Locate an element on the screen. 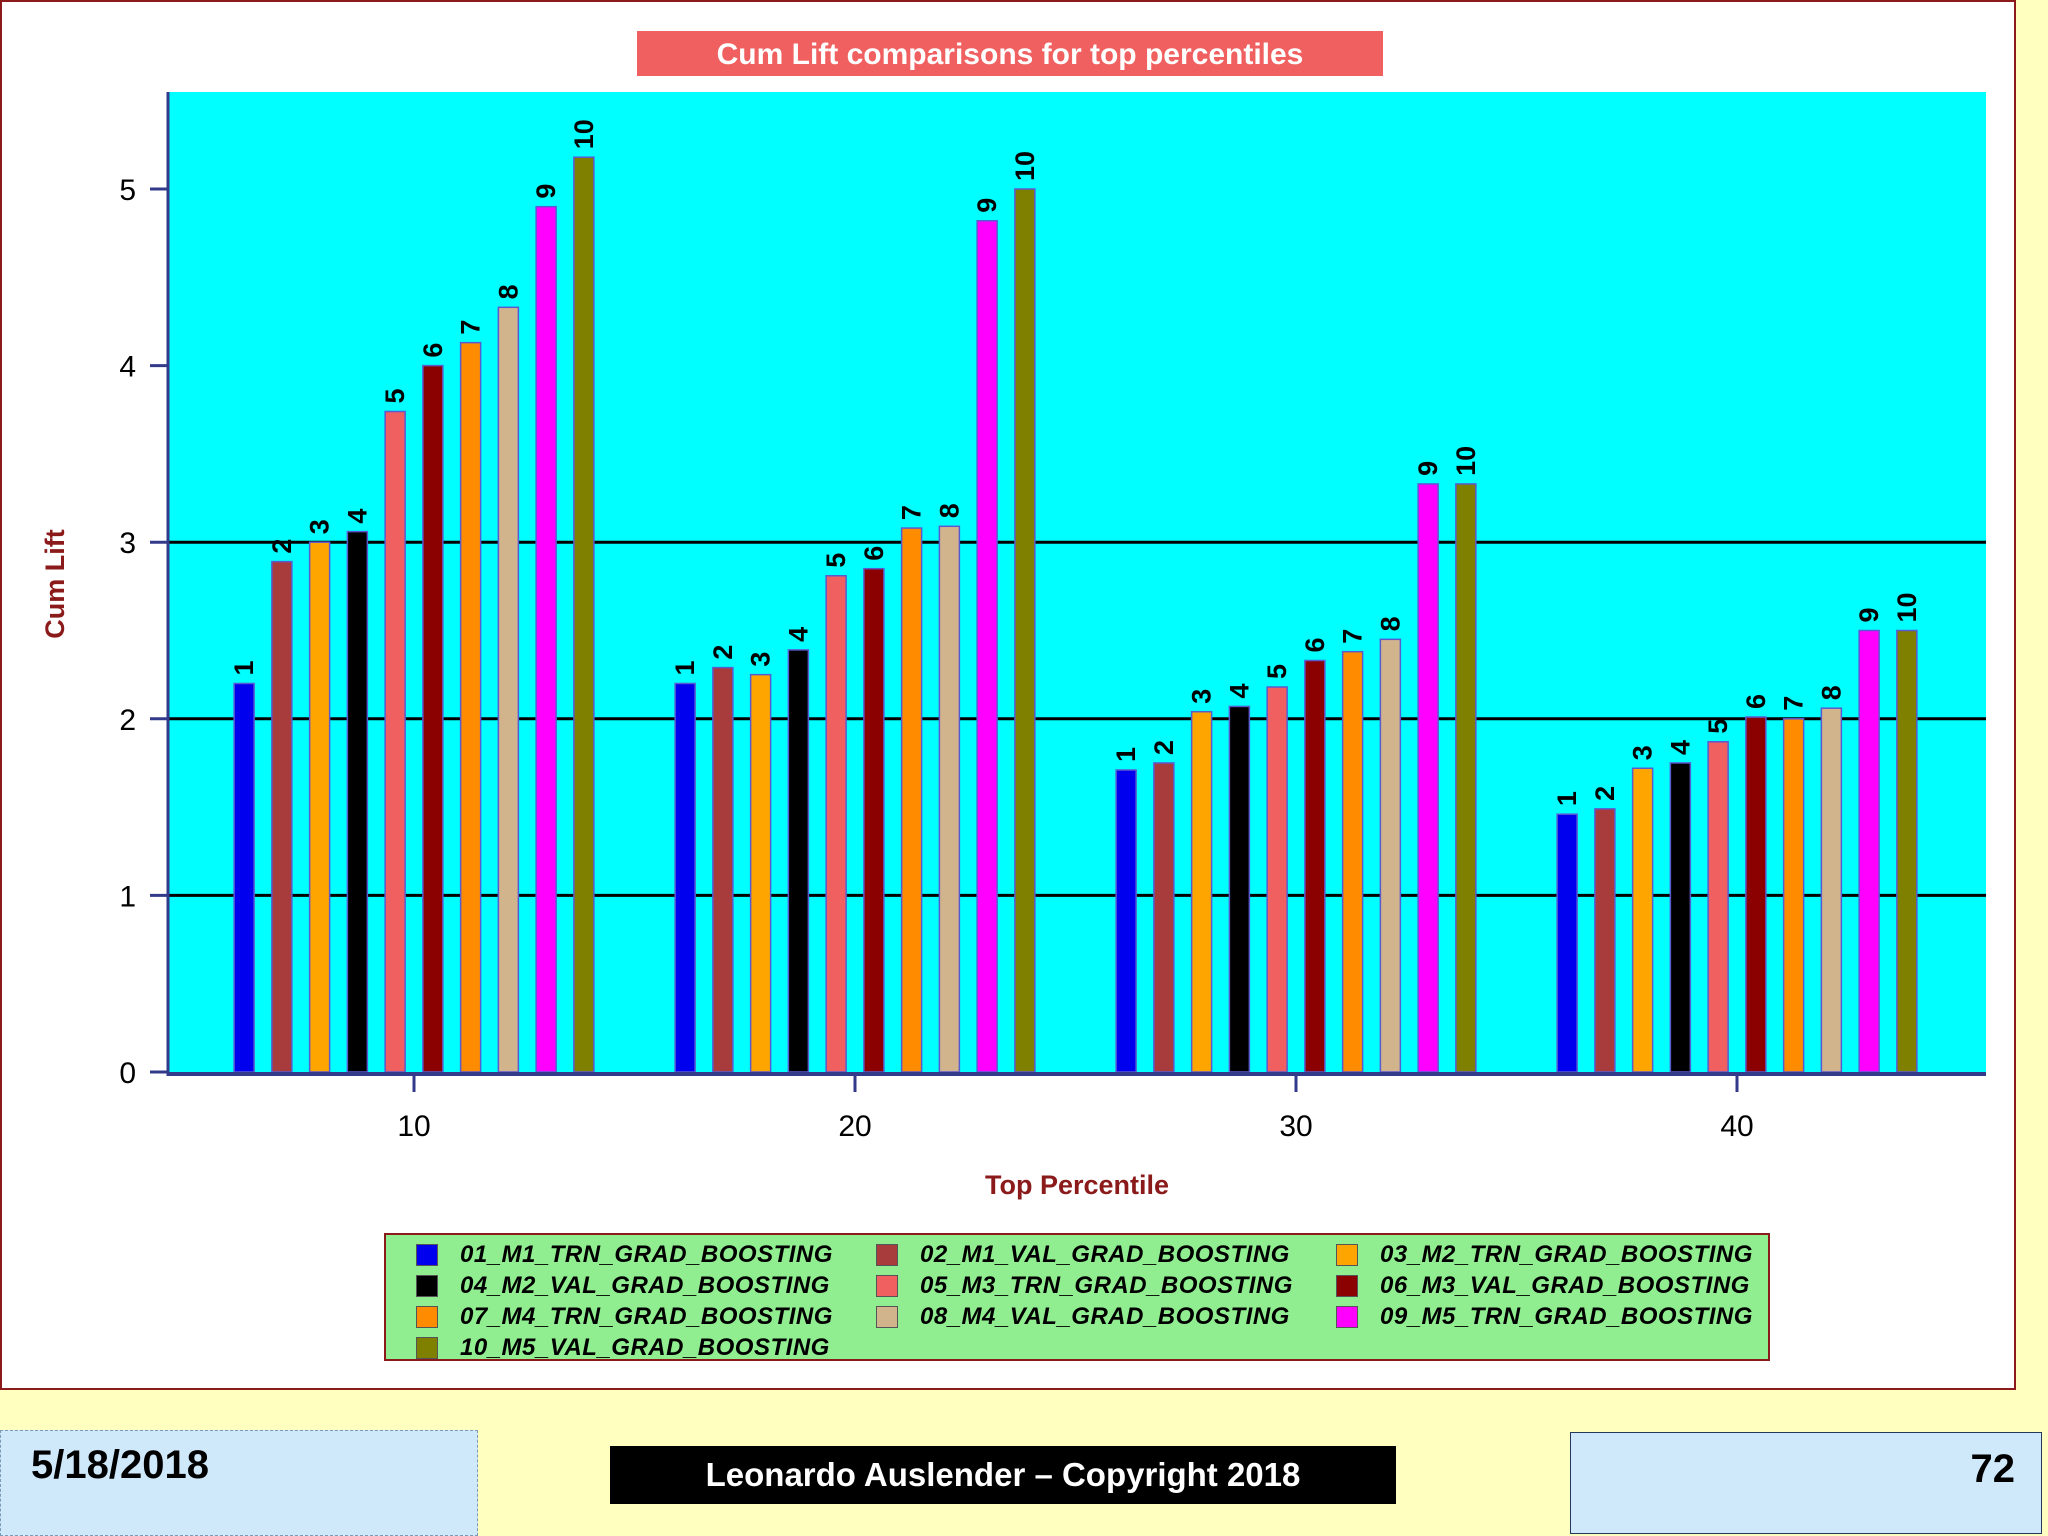 The image size is (2048, 1536). legend-item: 01_M1_TRN_GRAD_BOOSTING is located at coordinates (630, 1254).